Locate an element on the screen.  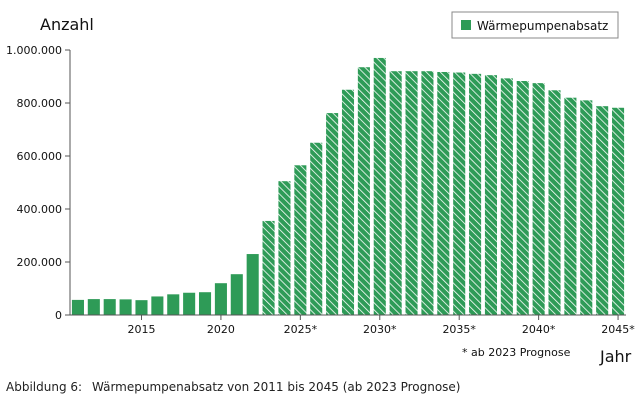
bar-2017 is located at coordinates (173, 304).